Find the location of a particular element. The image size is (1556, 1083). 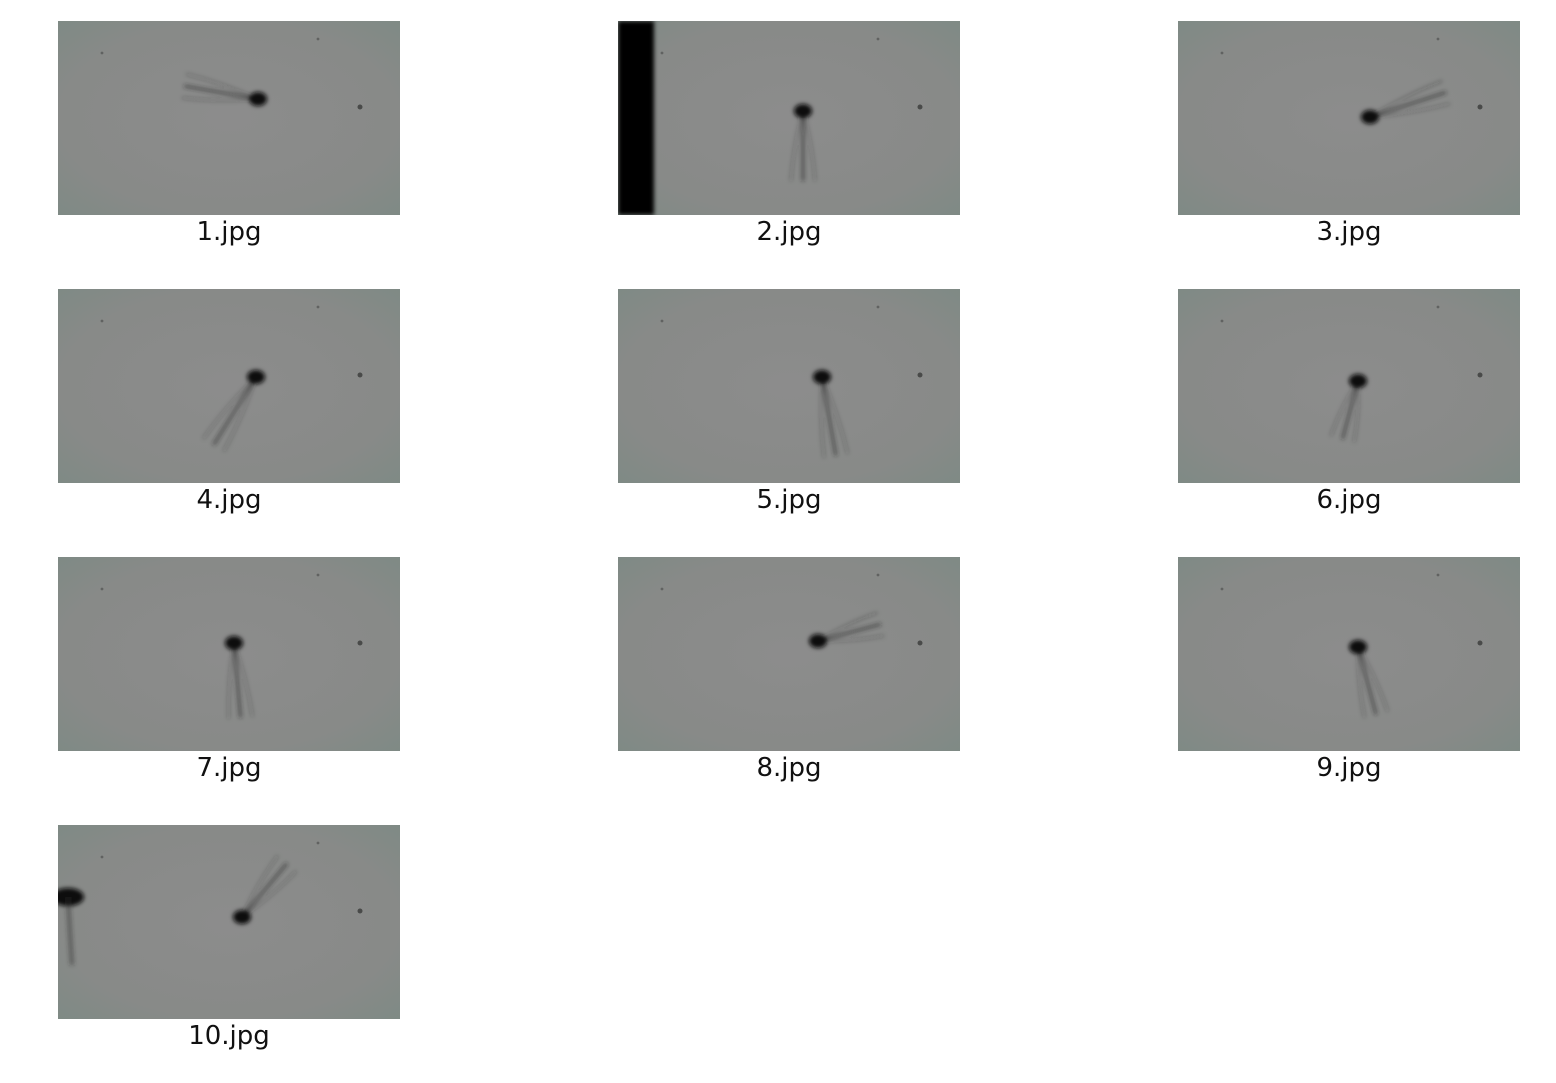

file-name-label: 6.jpg is located at coordinates (1349, 500).